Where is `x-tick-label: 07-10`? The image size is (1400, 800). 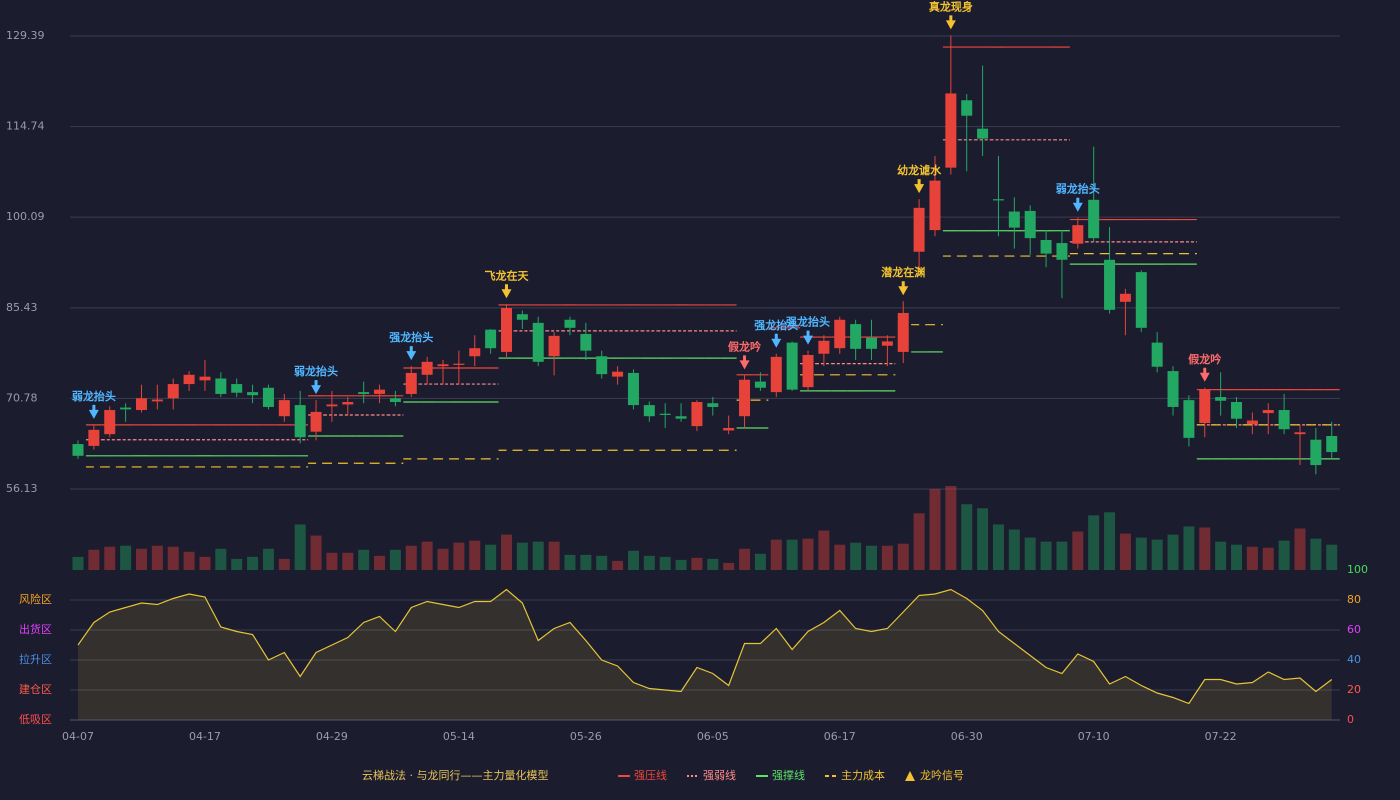
x-tick-label: 07-10 is located at coordinates (1094, 736).